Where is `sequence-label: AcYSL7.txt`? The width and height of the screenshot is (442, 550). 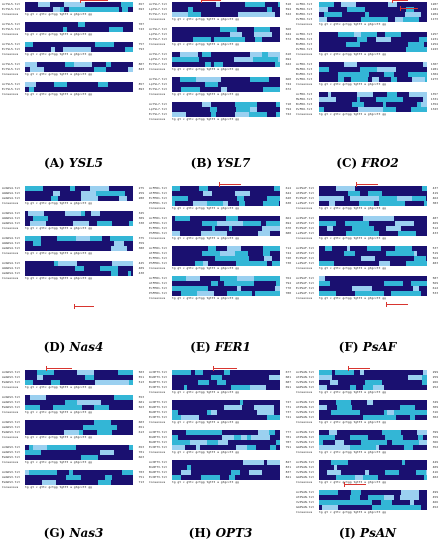
sequence-label: AcYSL7.txt is located at coordinates (158, 104).